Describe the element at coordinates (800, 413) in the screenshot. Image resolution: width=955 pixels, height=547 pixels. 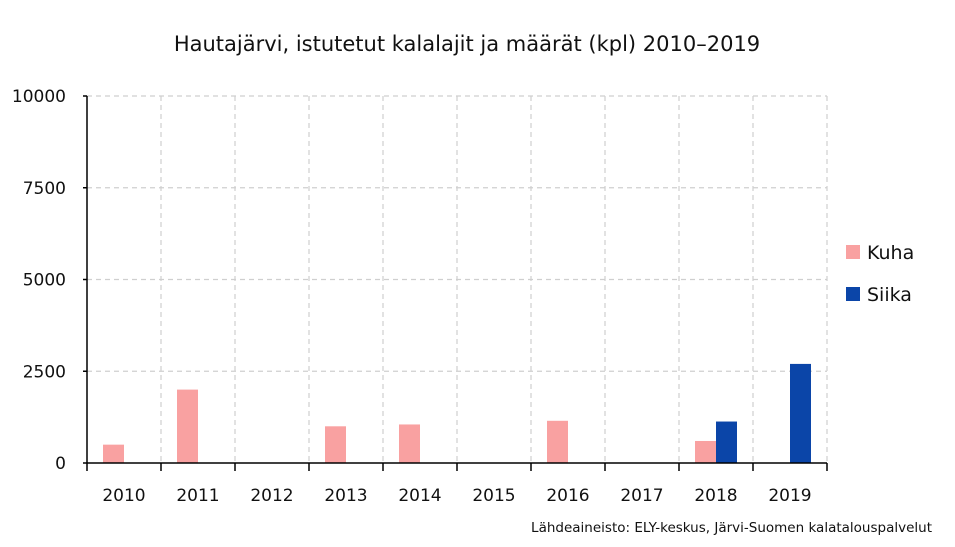
I see `bar-siika-2019` at that location.